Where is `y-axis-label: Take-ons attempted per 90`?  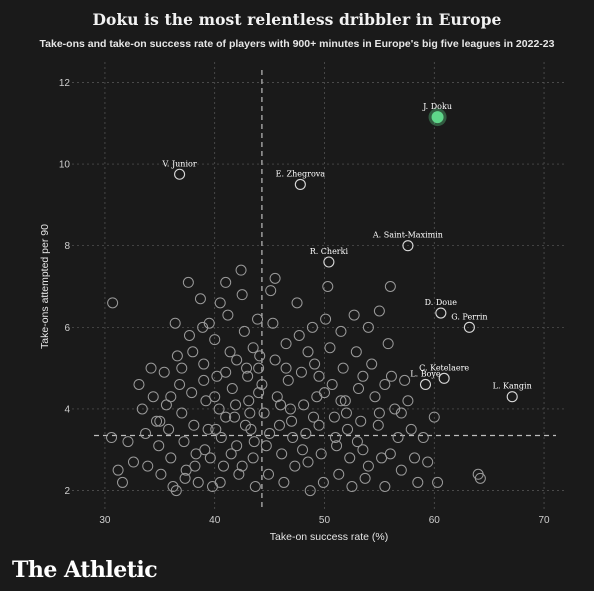
y-axis-label: Take-ons attempted per 90 is located at coordinates (45, 286).